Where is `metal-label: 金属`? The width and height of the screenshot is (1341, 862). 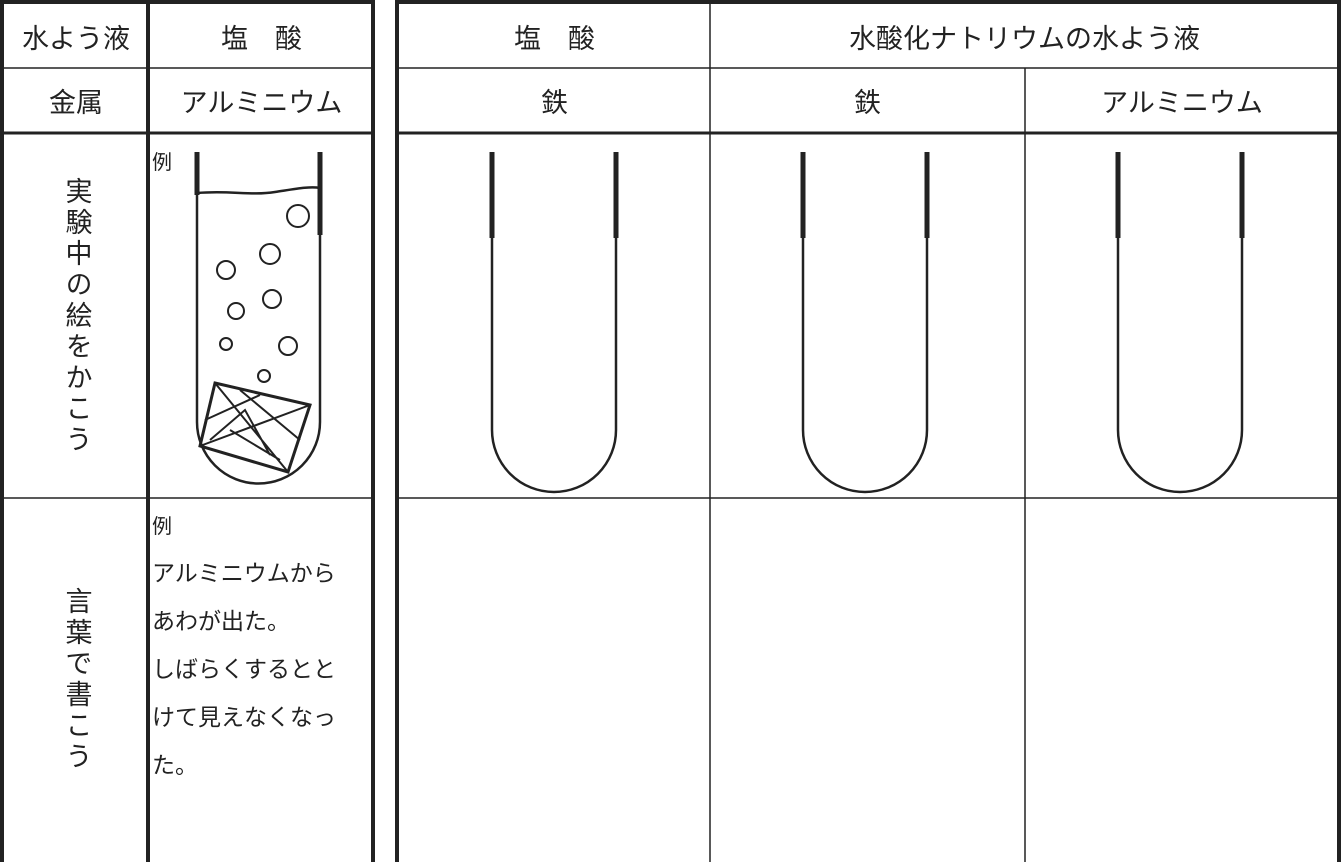
metal-label: 金属 is located at coordinates (76, 103).